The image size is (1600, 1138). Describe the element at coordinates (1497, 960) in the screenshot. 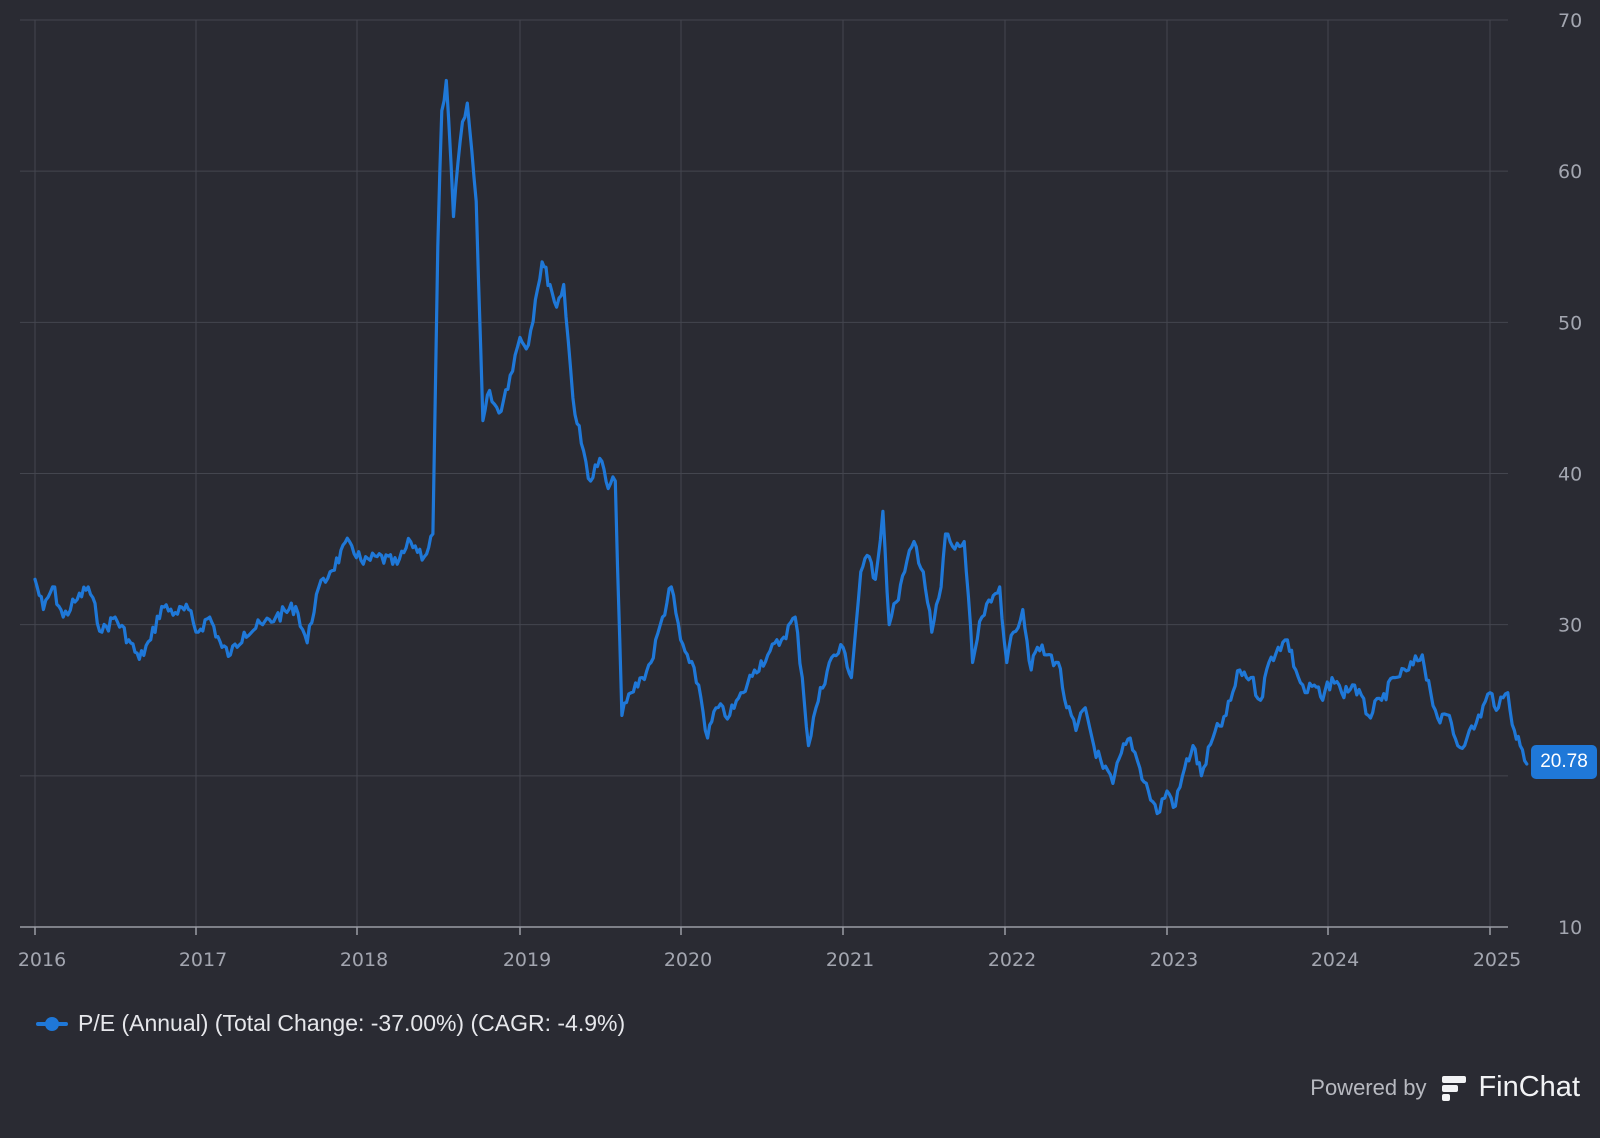

I see `x-tick-label: 2025` at that location.